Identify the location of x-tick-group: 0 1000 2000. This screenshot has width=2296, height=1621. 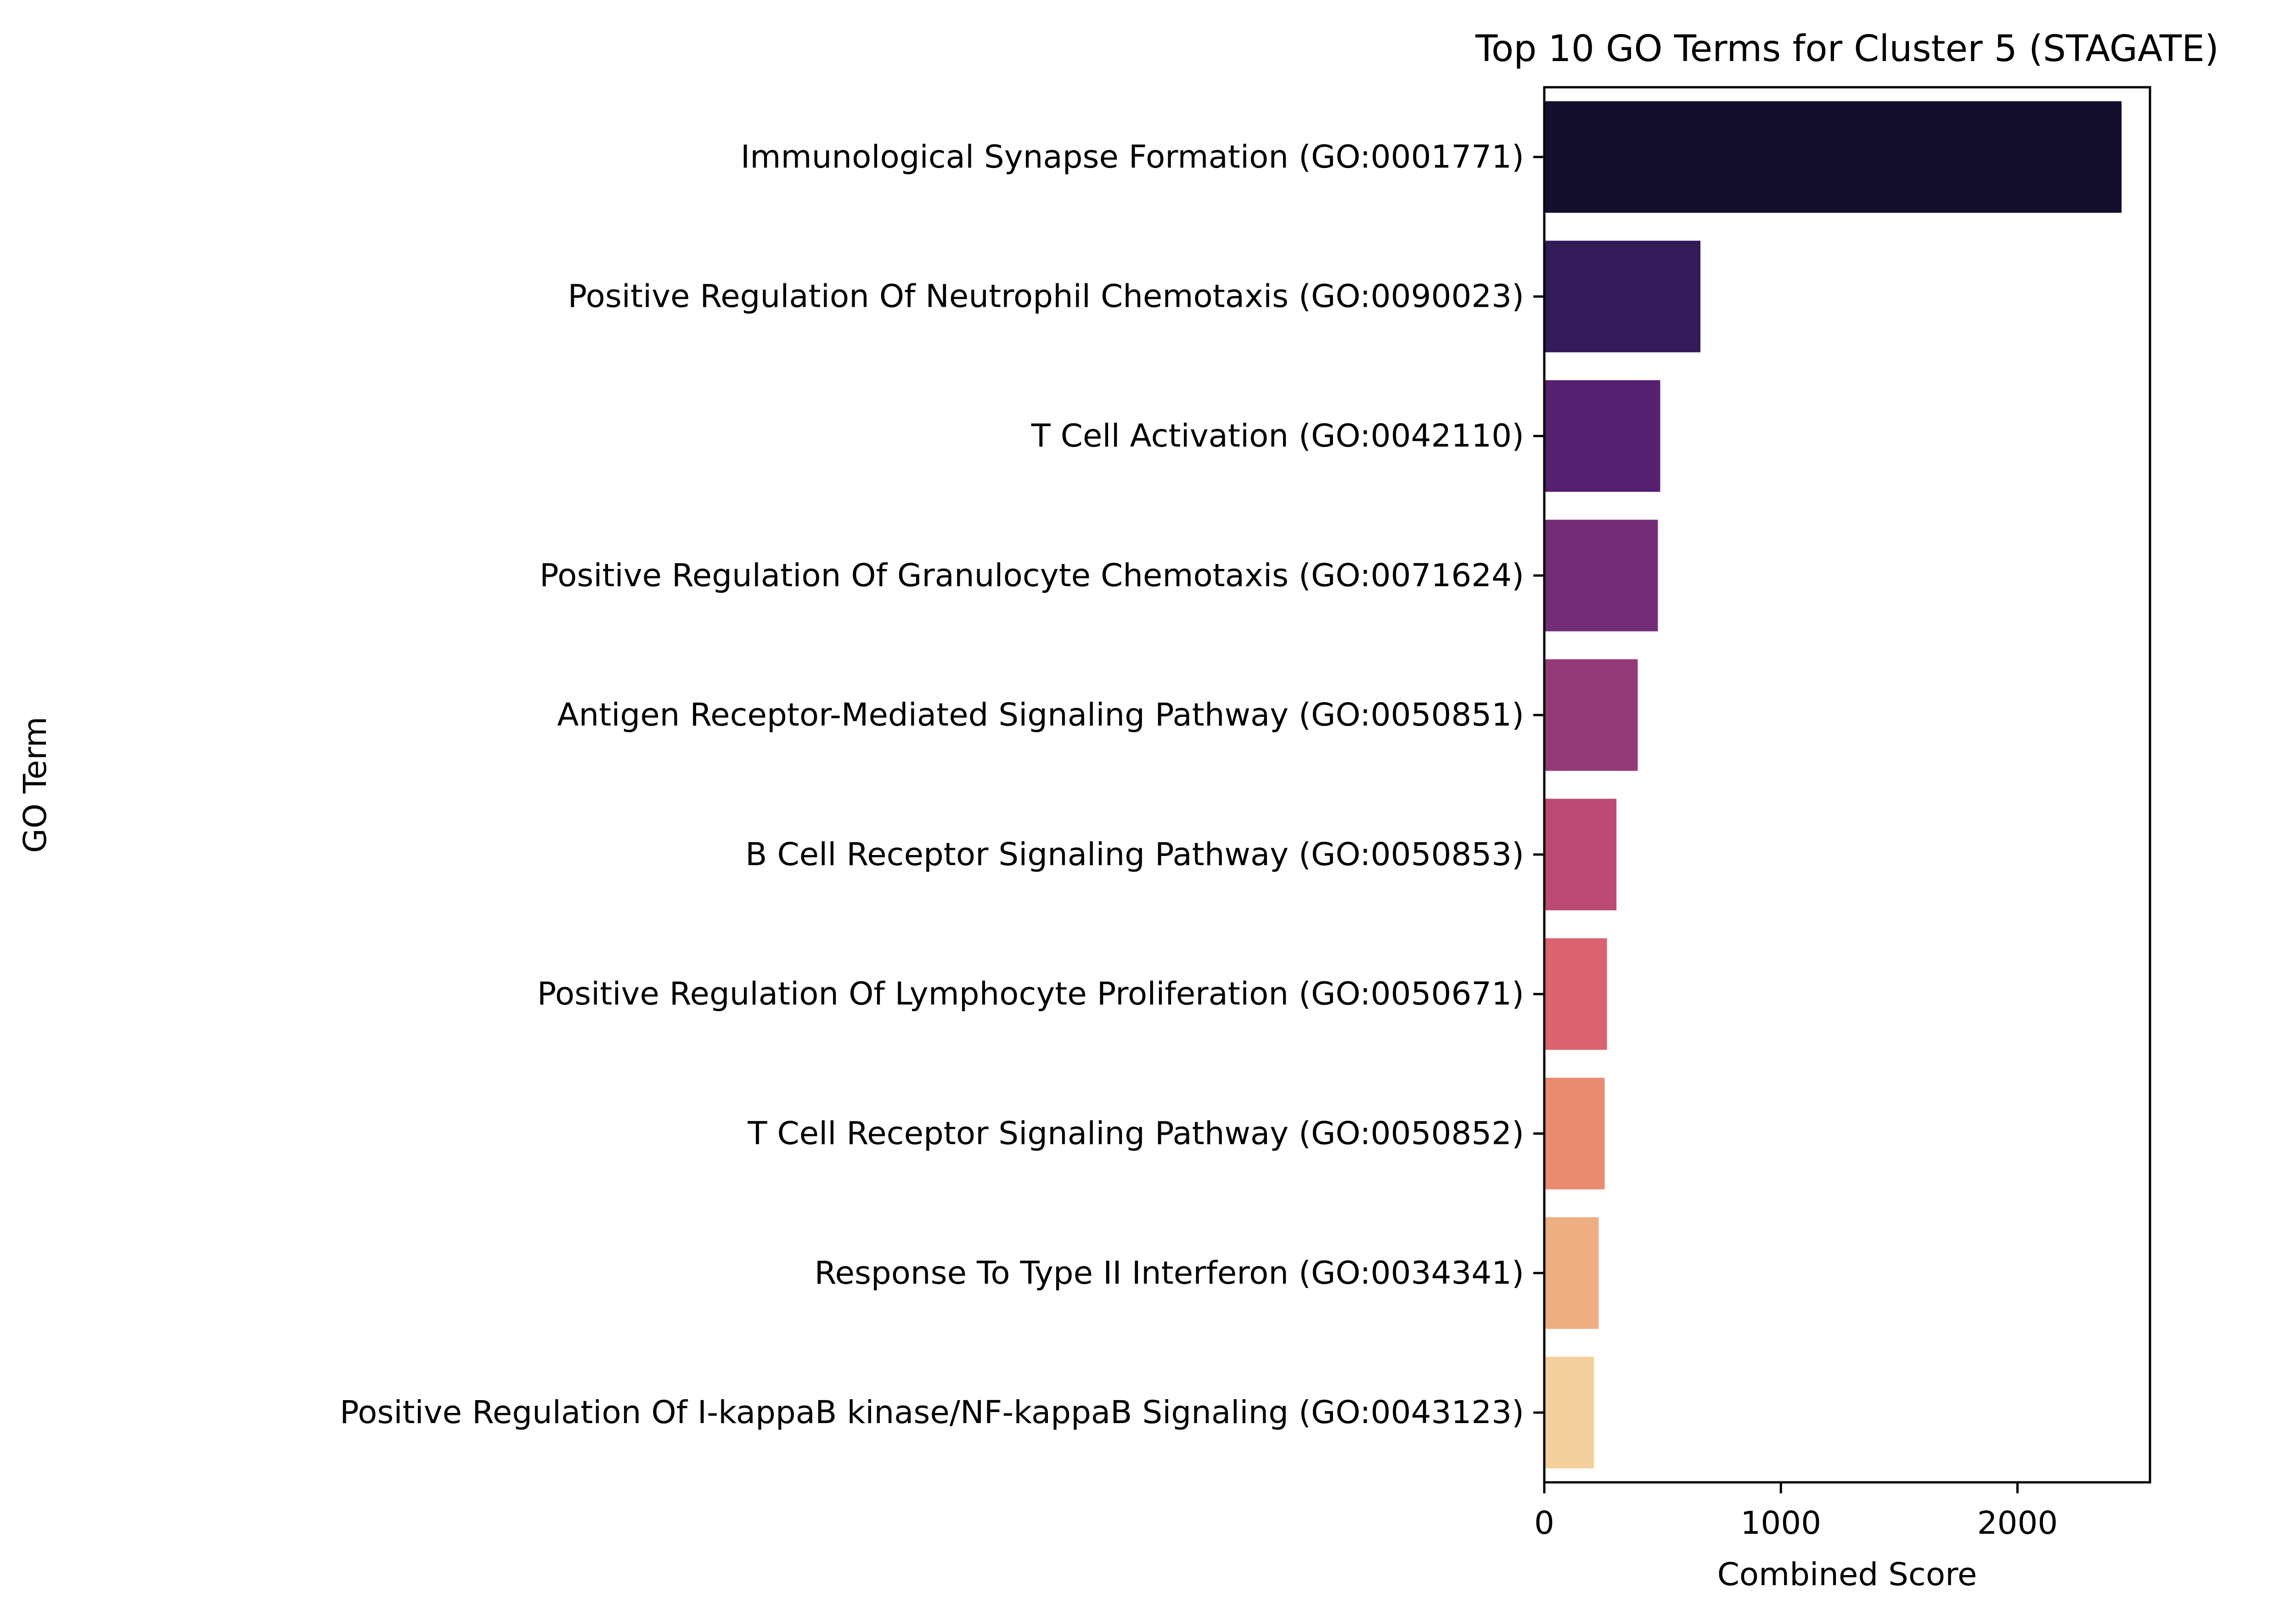
(1796, 1512).